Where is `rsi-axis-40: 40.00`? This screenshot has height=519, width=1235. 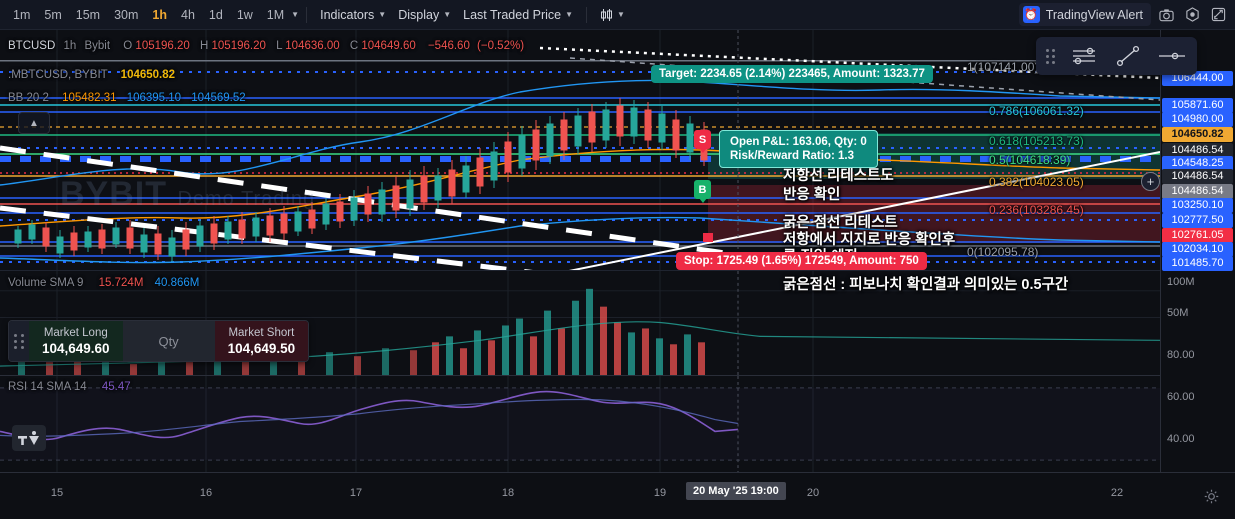
rsi-axis-40: 40.00 is located at coordinates (1181, 439).